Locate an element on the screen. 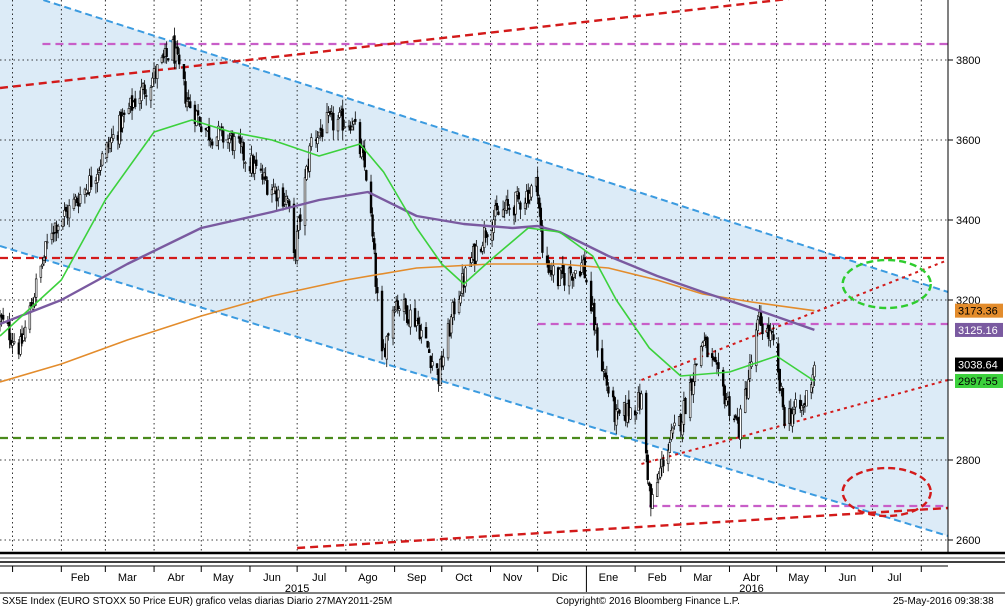 The image size is (1005, 610). x-month-label: Nov is located at coordinates (513, 578).